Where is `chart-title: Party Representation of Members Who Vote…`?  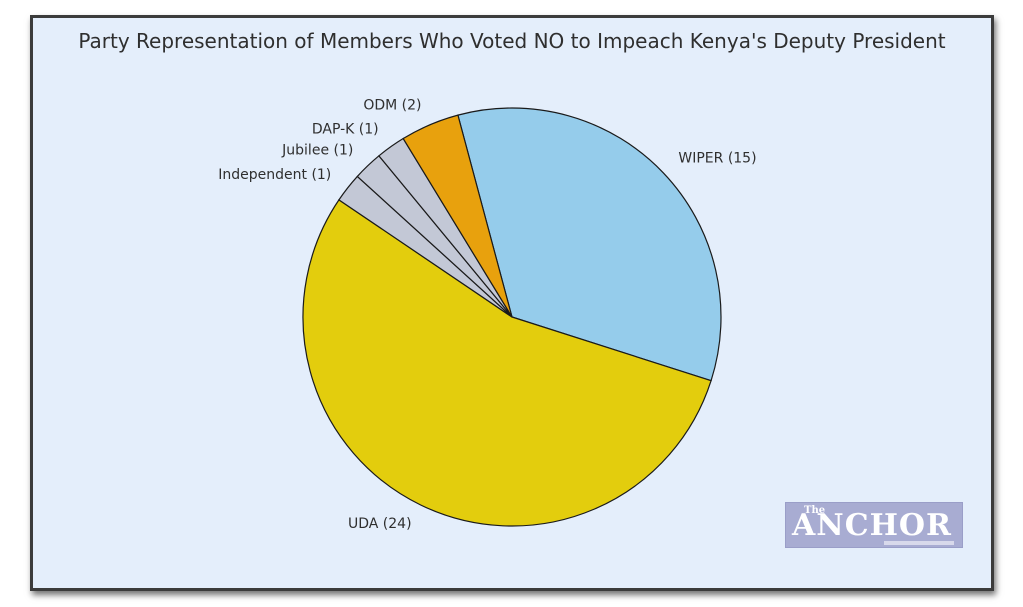 chart-title: Party Representation of Members Who Vote… is located at coordinates (512, 41).